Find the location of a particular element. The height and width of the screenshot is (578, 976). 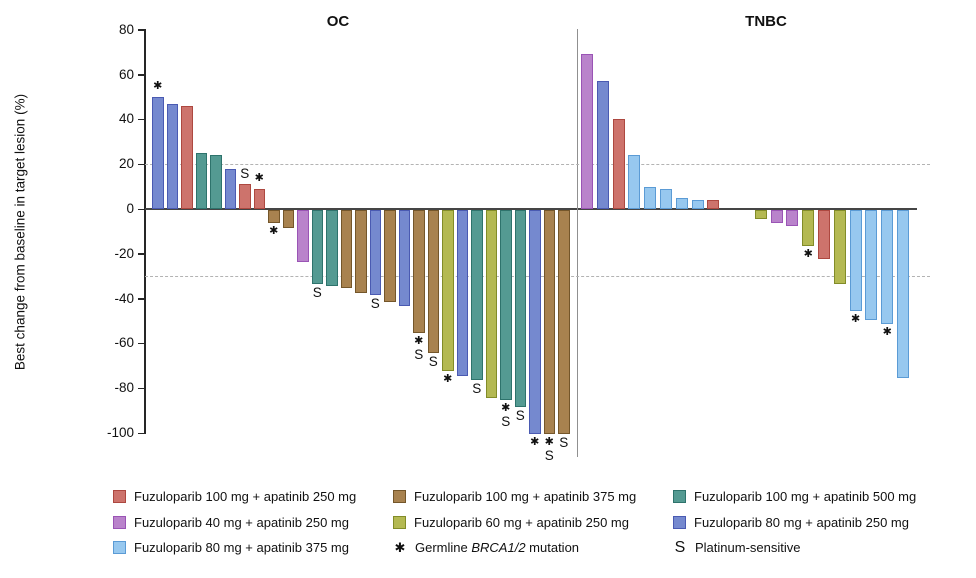

legend-item: S Platinum-sensitive is located at coordinates (794, 548).